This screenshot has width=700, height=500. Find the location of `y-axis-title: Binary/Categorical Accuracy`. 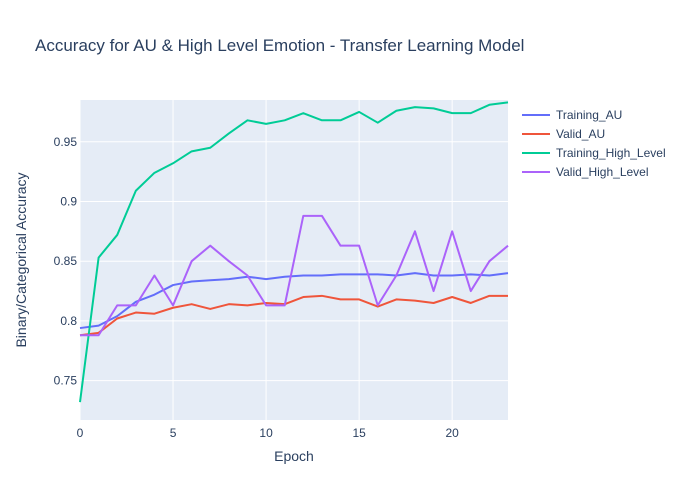

y-axis-title: Binary/Categorical Accuracy is located at coordinates (21, 259).